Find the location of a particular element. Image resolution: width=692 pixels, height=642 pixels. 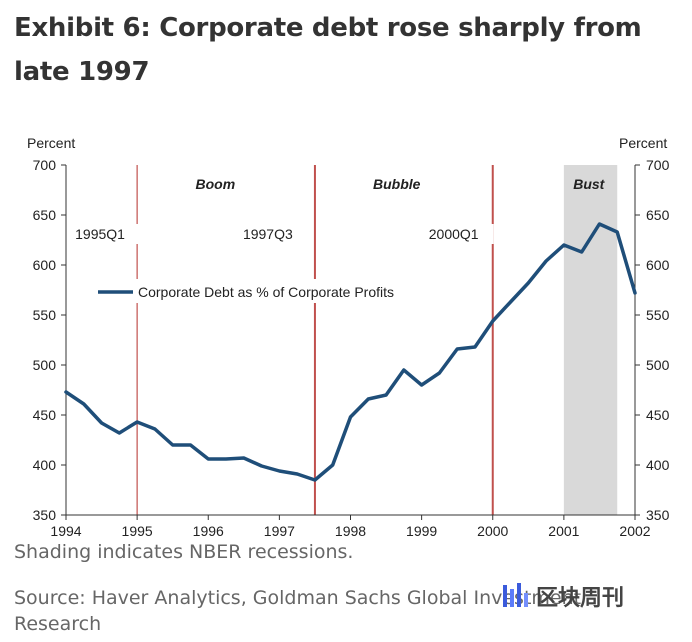

y-tick-label-right: 500 is located at coordinates (658, 365).